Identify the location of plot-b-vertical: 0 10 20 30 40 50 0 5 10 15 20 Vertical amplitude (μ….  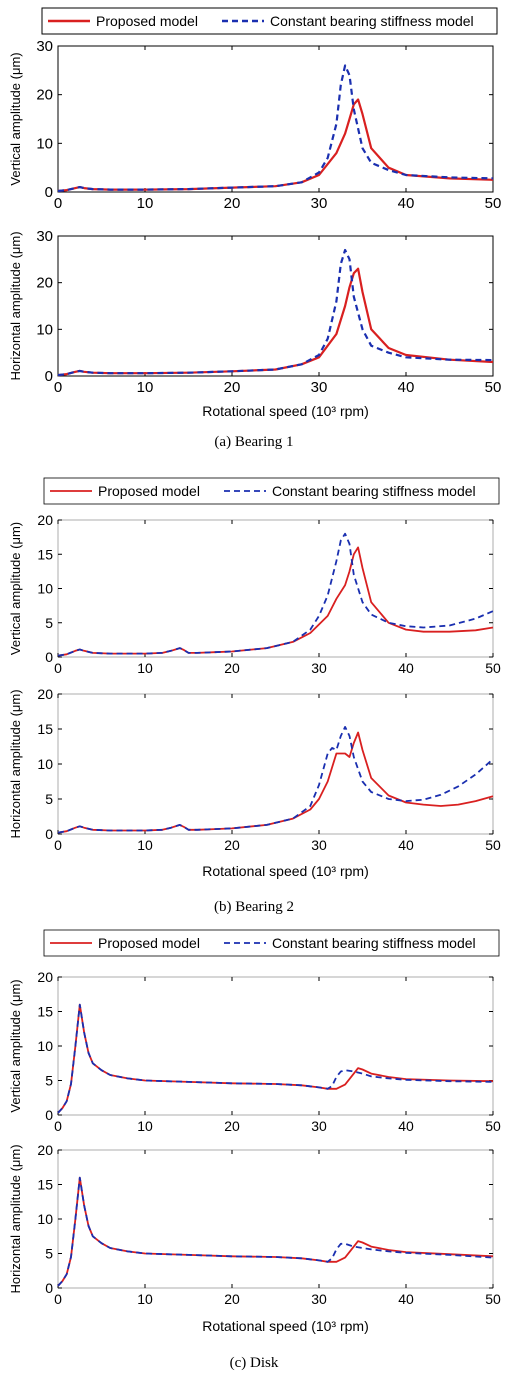
(254, 594).